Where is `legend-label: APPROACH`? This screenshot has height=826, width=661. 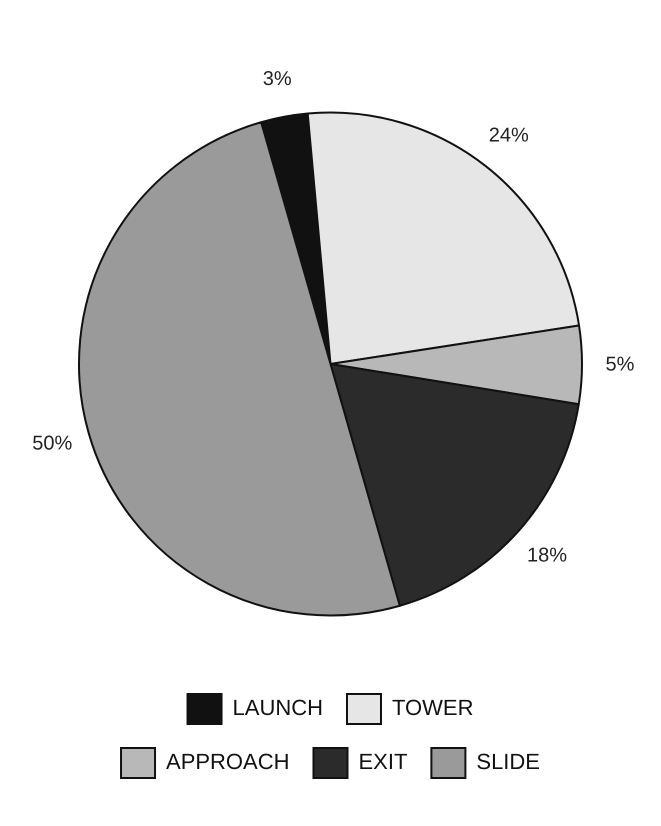 legend-label: APPROACH is located at coordinates (228, 761).